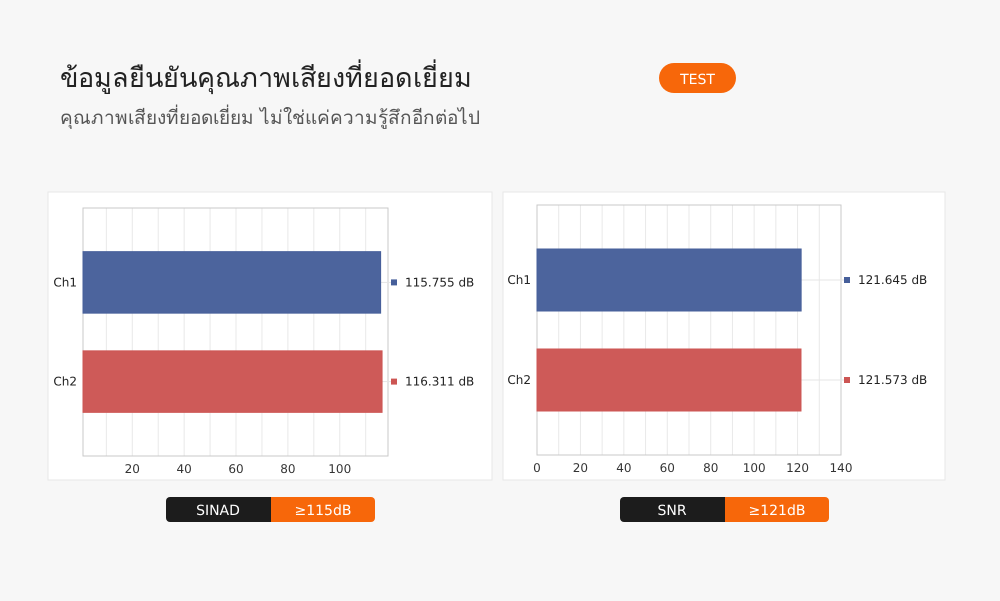  Describe the element at coordinates (893, 380) in the screenshot. I see `data-label: 121.573 dB` at that location.